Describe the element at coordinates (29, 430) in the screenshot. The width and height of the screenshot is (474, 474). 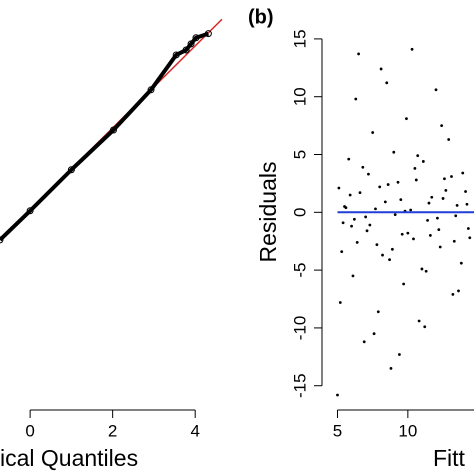
I see `x-tick-label: 0` at that location.